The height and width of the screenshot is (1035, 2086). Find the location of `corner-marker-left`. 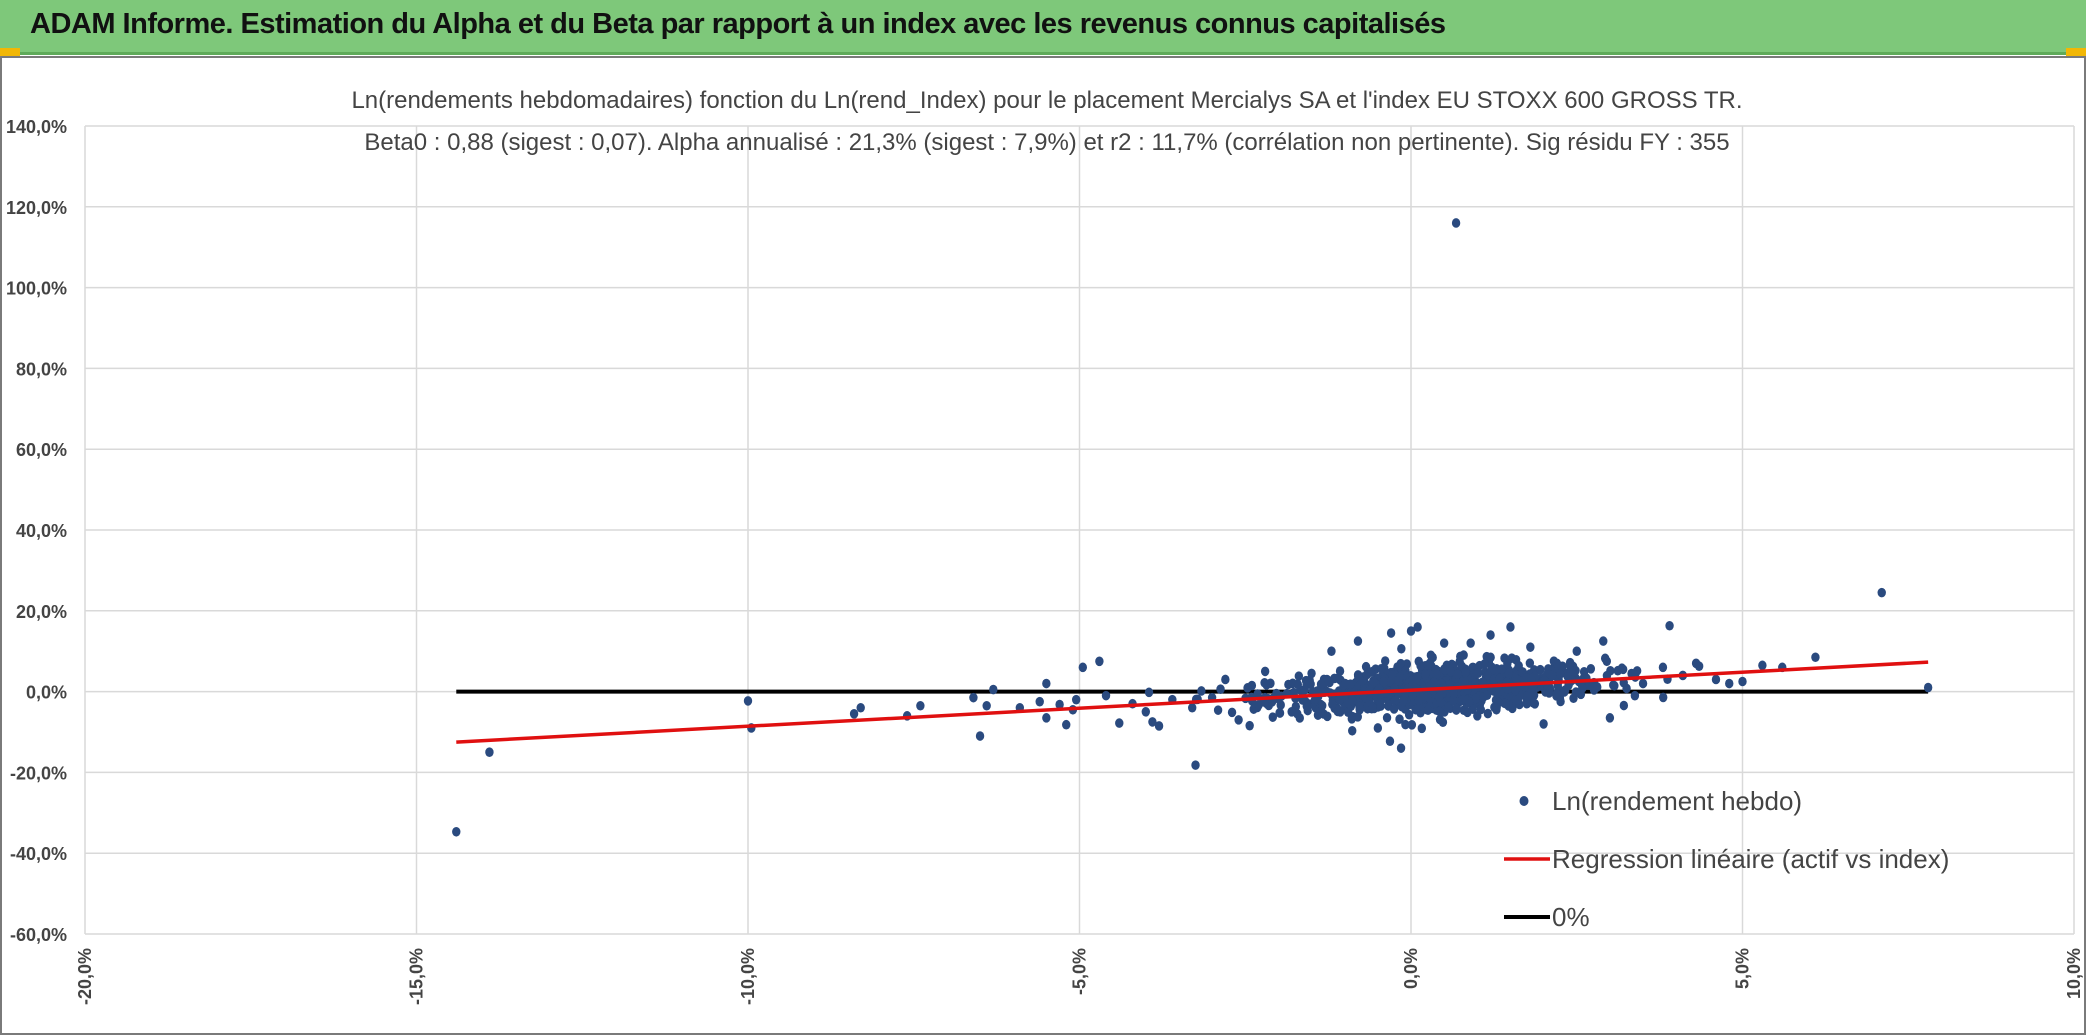

corner-marker-left is located at coordinates (10, 52).